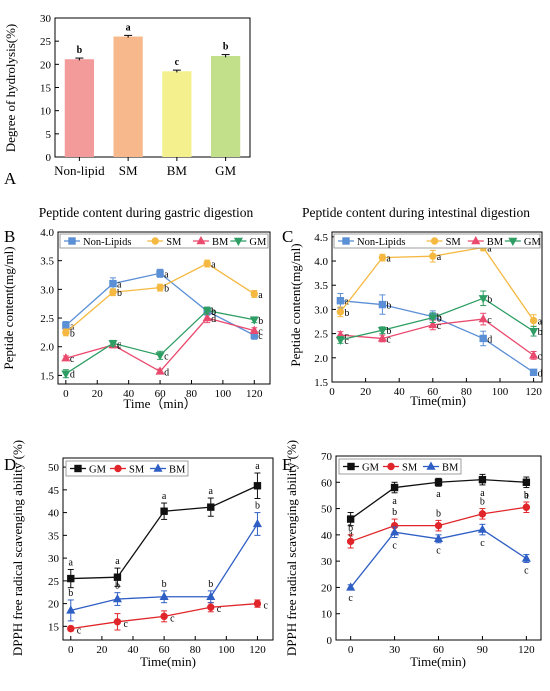 The width and height of the screenshot is (550, 691). Describe the element at coordinates (159, 403) in the screenshot. I see `x-axis-label-b: Time（min）` at that location.